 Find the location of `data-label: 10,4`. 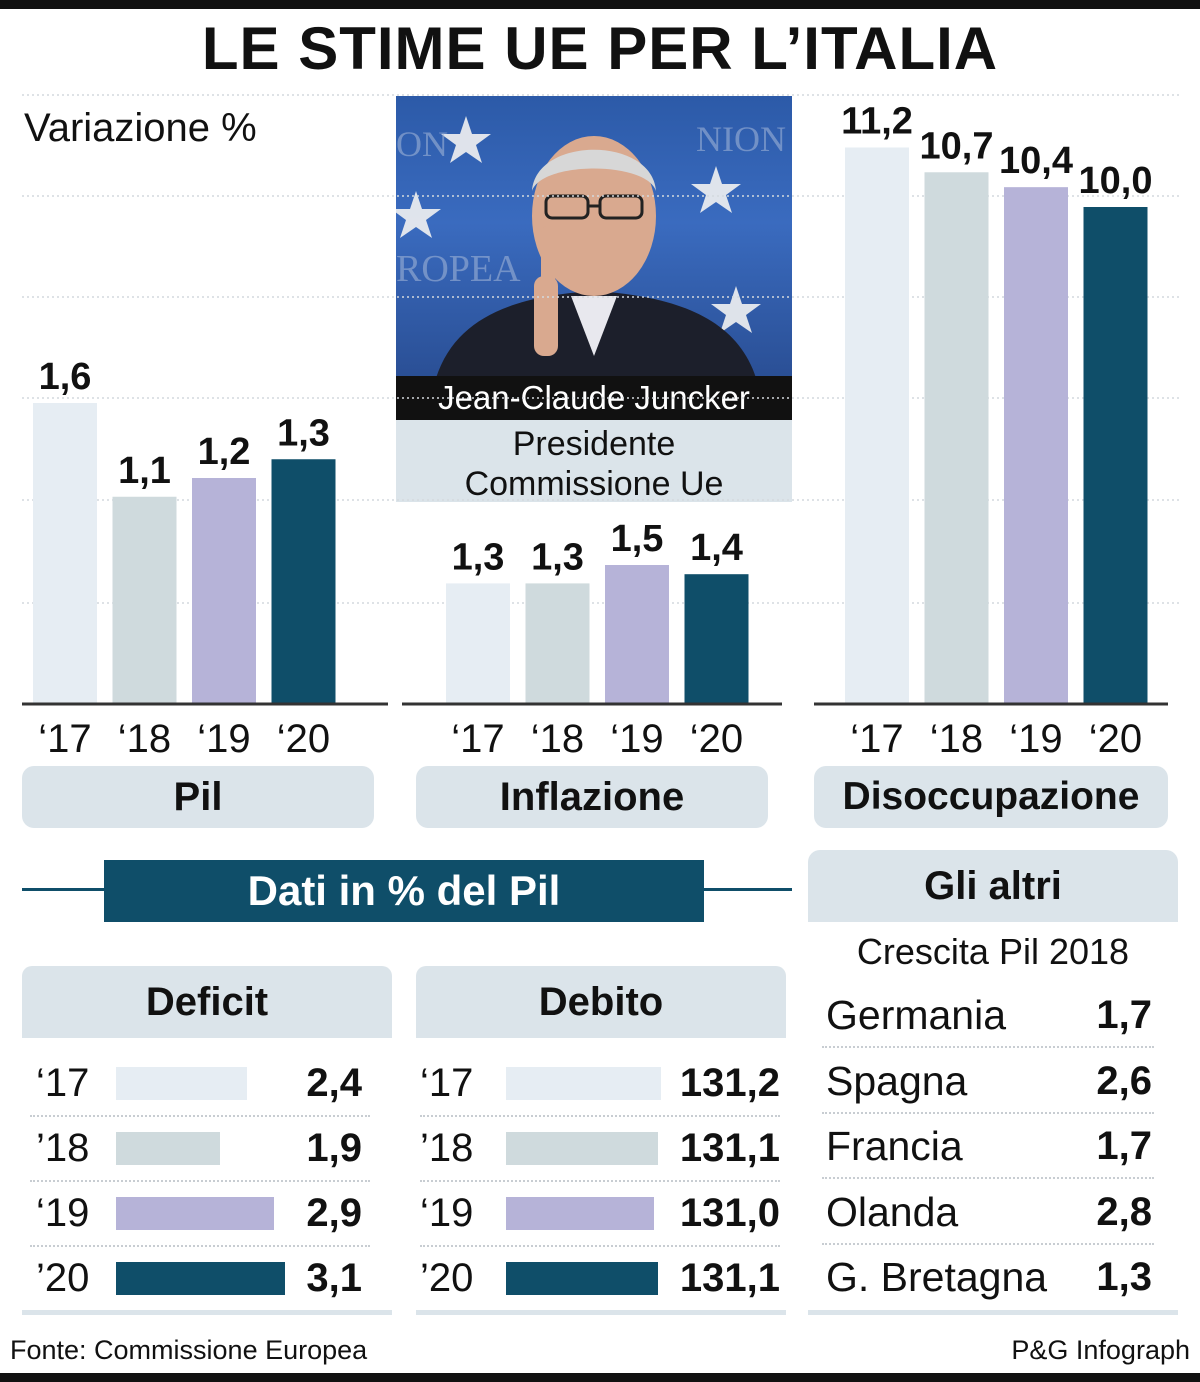

data-label: 10,4 is located at coordinates (1036, 161).